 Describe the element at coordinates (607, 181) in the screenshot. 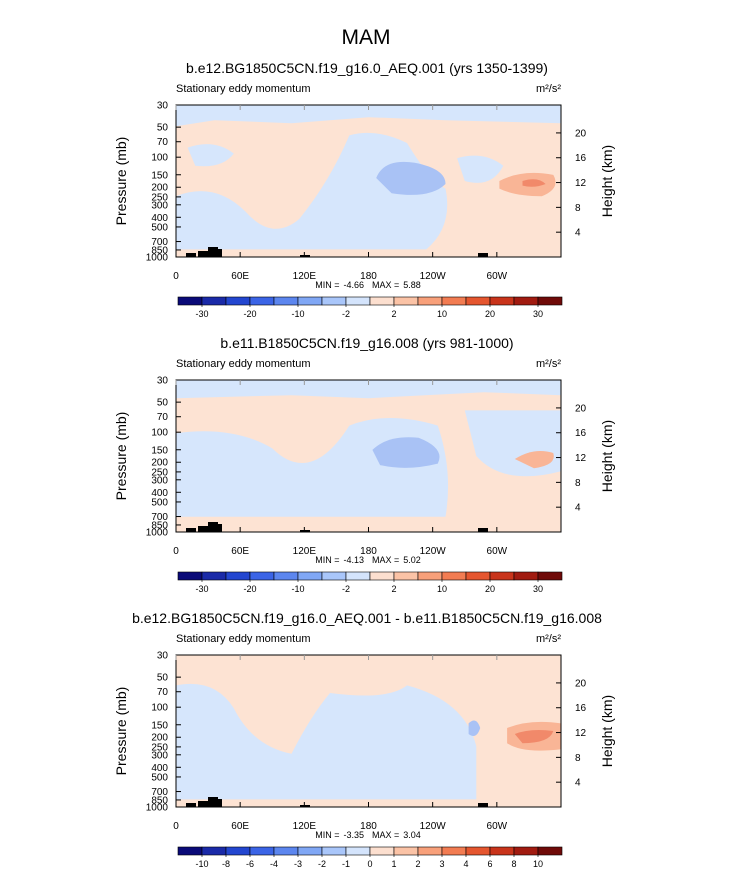

I see `y2-axis-label: Height (km)` at that location.